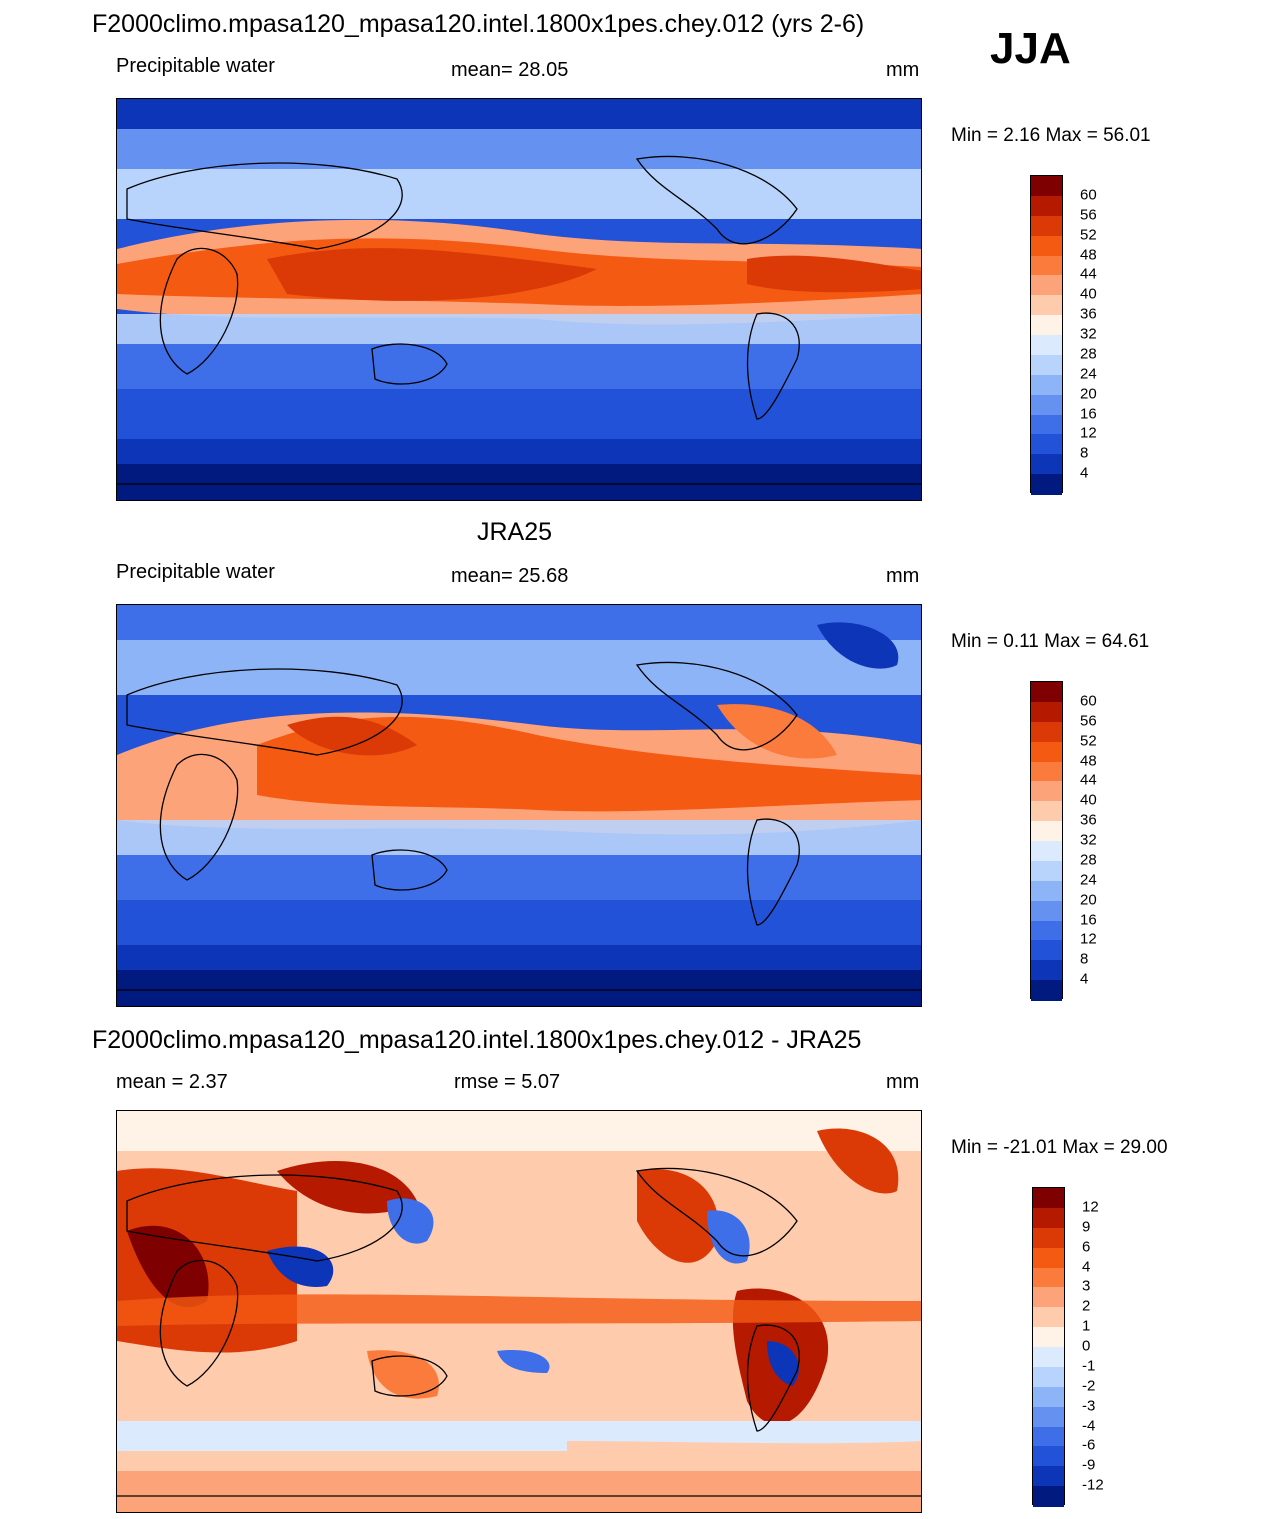  What do you see at coordinates (510, 576) in the screenshot?
I see `panel-obs-mean: mean= 25.68` at bounding box center [510, 576].